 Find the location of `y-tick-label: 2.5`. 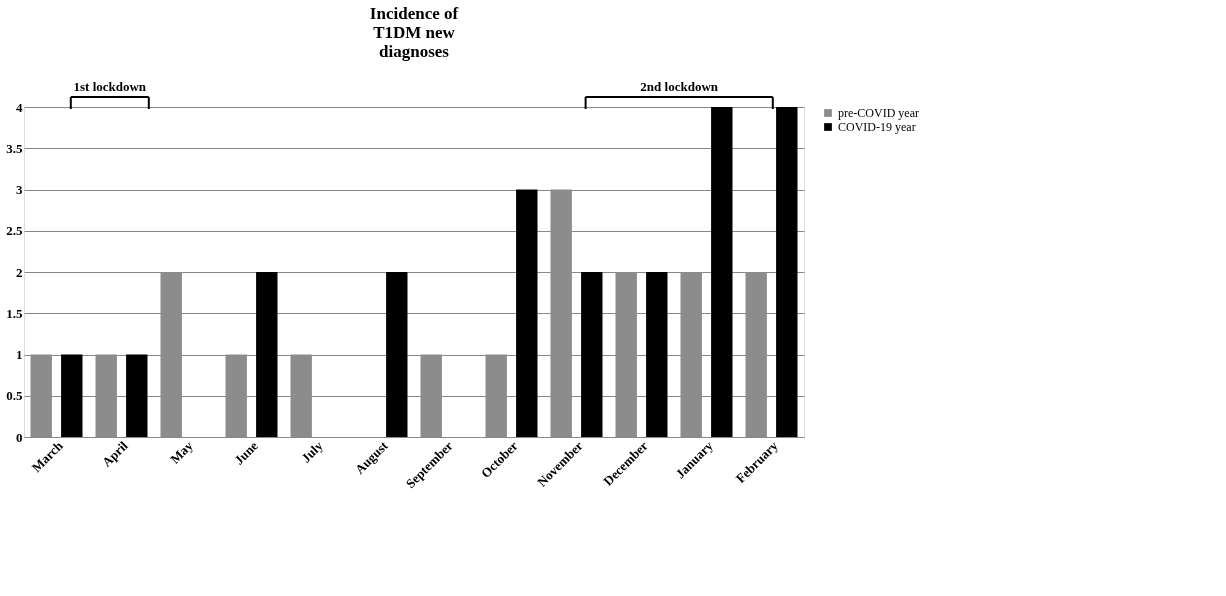

y-tick-label: 2.5 is located at coordinates (14, 231).